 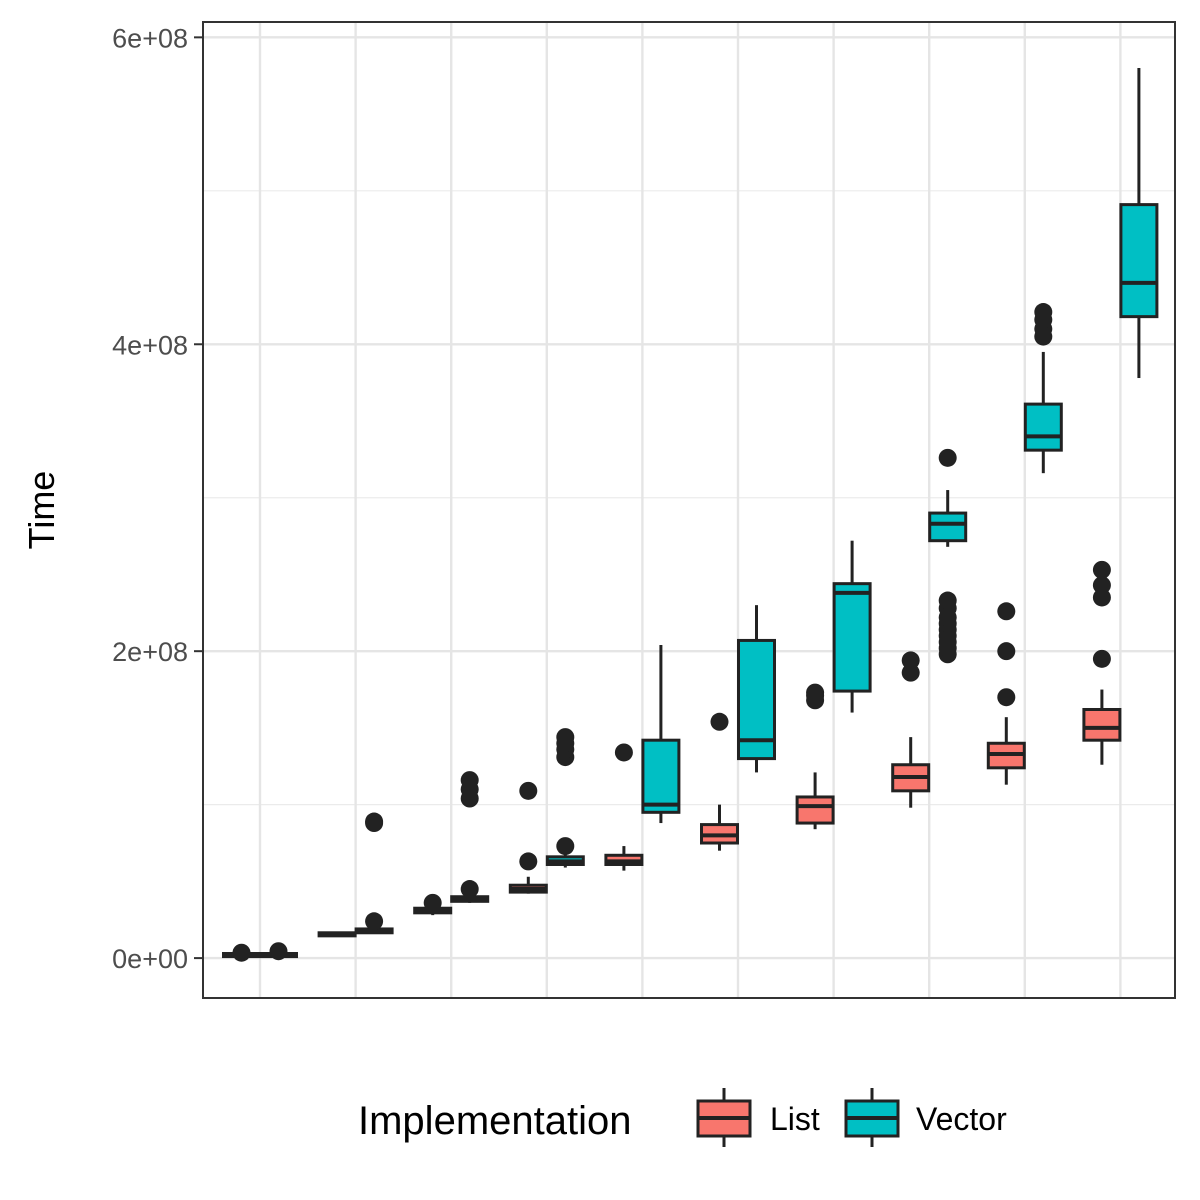 I want to click on y-axis: 0e+00 2e+08 4e+08 6e+08, so click(x=157, y=498).